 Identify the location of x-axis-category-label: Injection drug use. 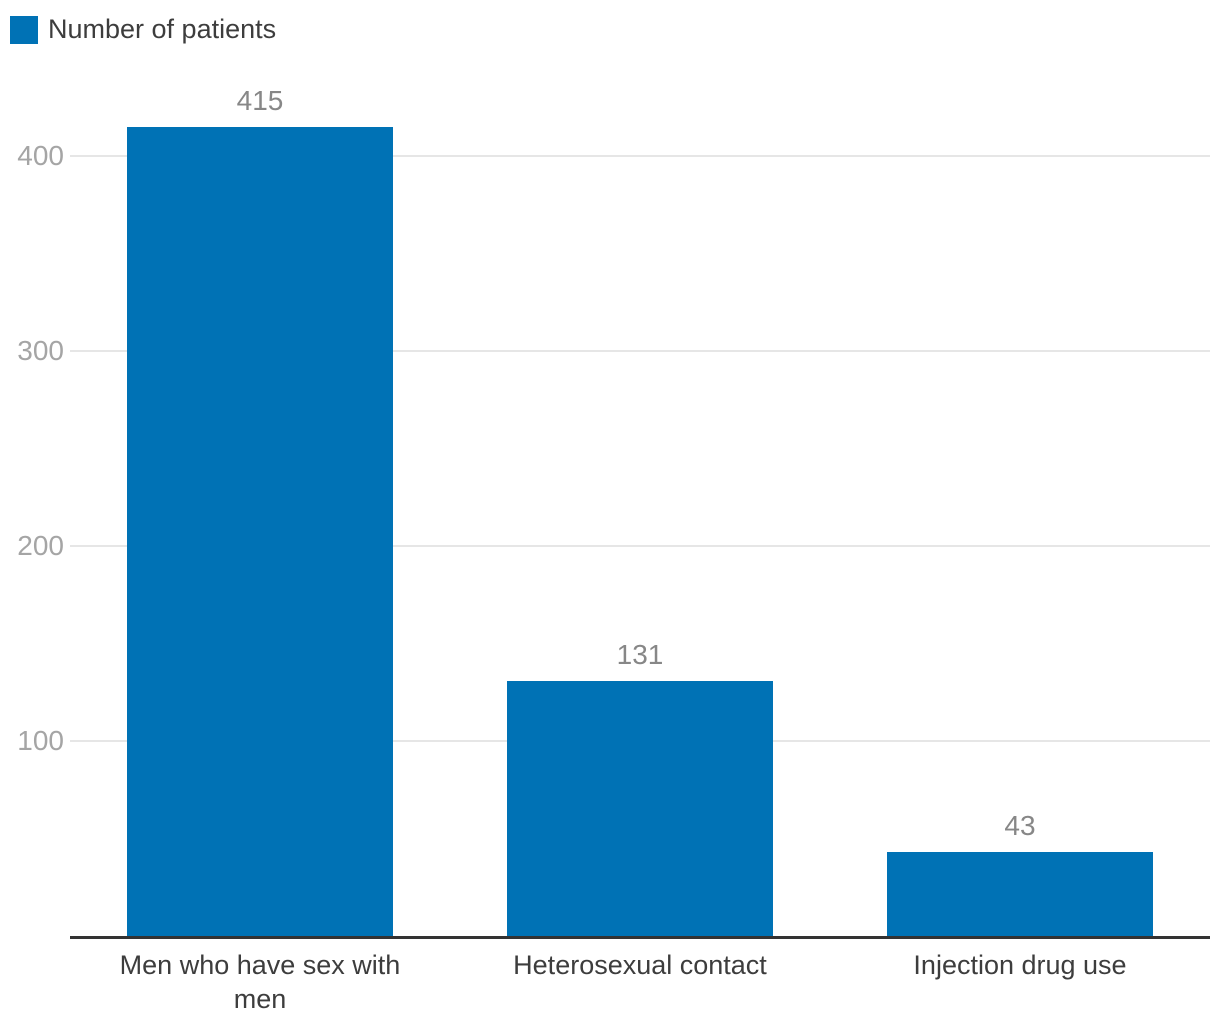
(1020, 965).